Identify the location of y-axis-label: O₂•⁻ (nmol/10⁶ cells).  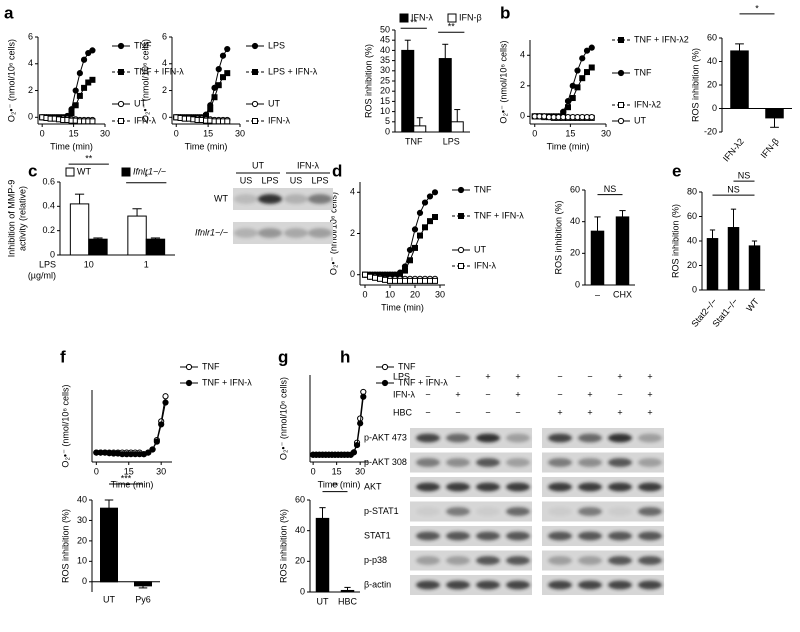
(145, 80).